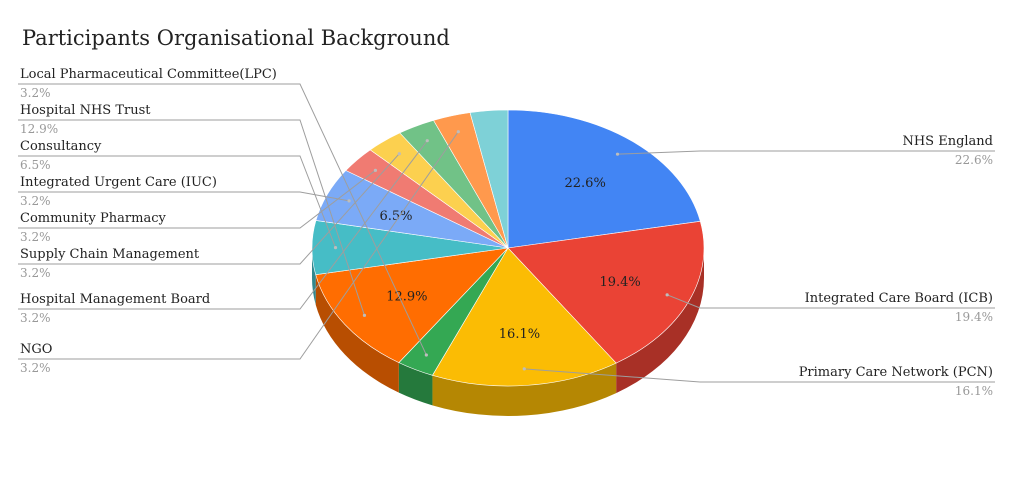 The image size is (1015, 485). I want to click on data-label: 6.5%, so click(395, 216).